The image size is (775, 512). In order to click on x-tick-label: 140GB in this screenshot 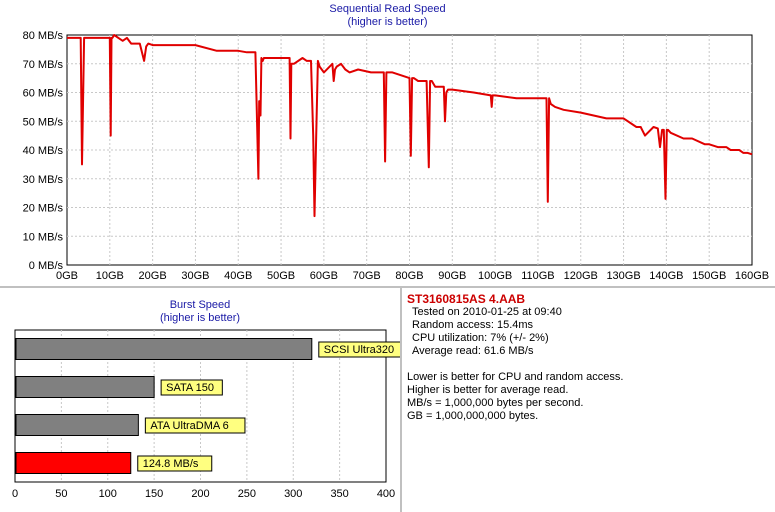, I will do `click(666, 276)`.